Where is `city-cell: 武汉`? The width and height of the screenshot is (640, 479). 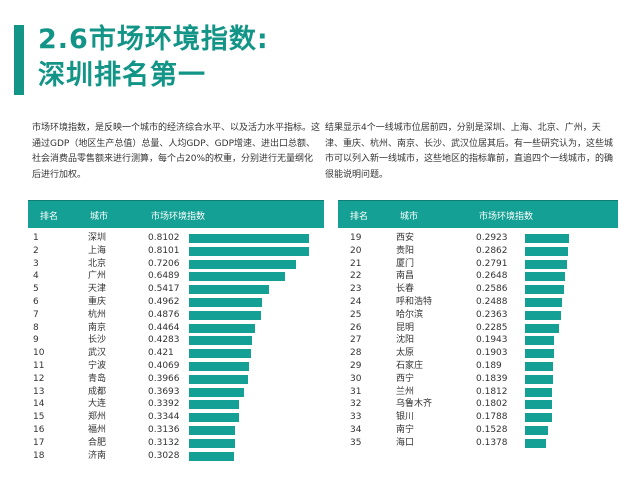 city-cell: 武汉 is located at coordinates (97, 353).